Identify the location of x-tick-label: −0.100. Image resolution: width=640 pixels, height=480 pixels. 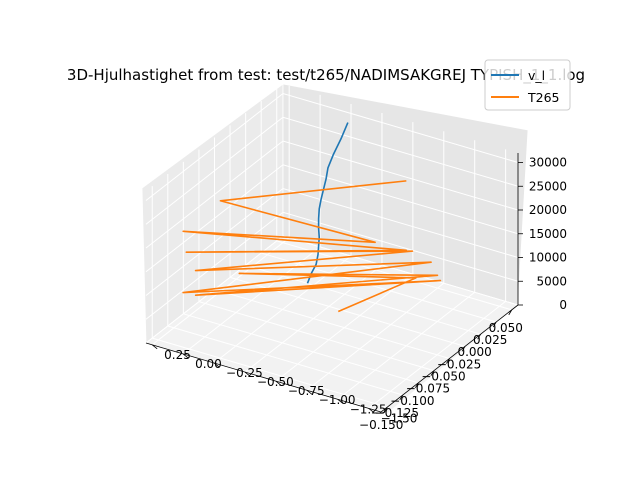
(412, 401).